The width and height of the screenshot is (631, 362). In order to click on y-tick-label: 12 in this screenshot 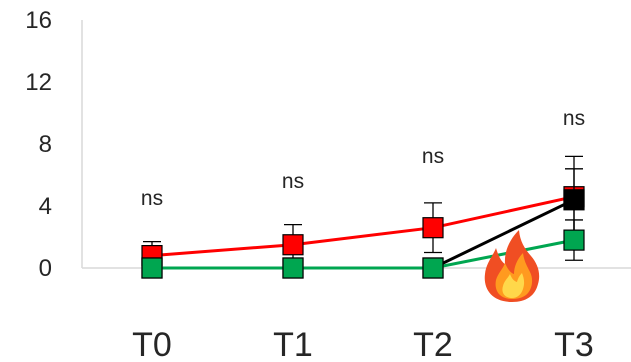, I will do `click(38, 82)`.